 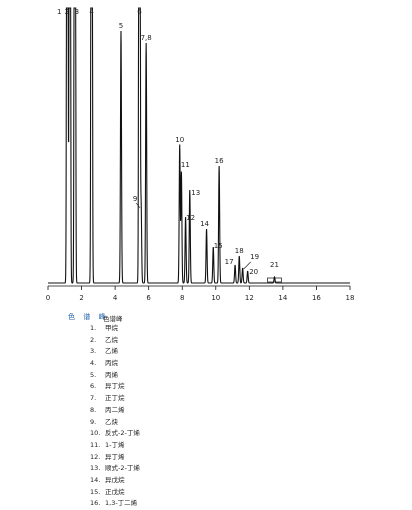 I want to click on legend-item-number: 2., so click(x=93, y=339).